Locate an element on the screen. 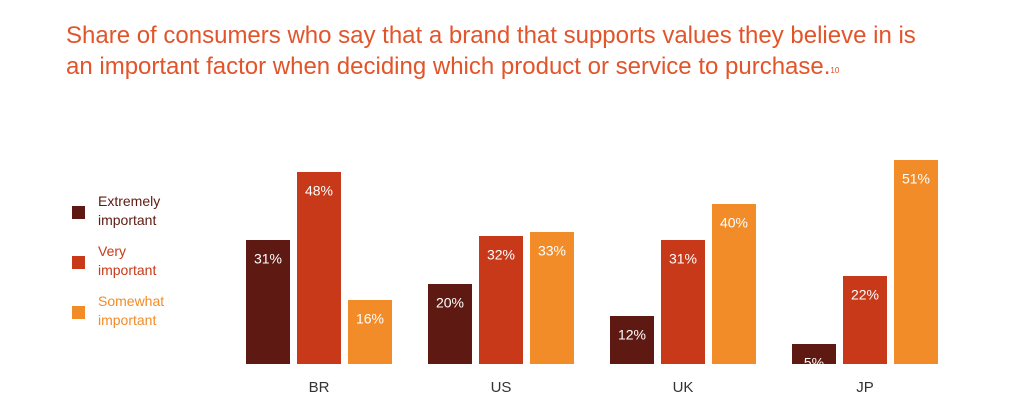 This screenshot has height=410, width=1024. value-label: 5% is located at coordinates (814, 363).